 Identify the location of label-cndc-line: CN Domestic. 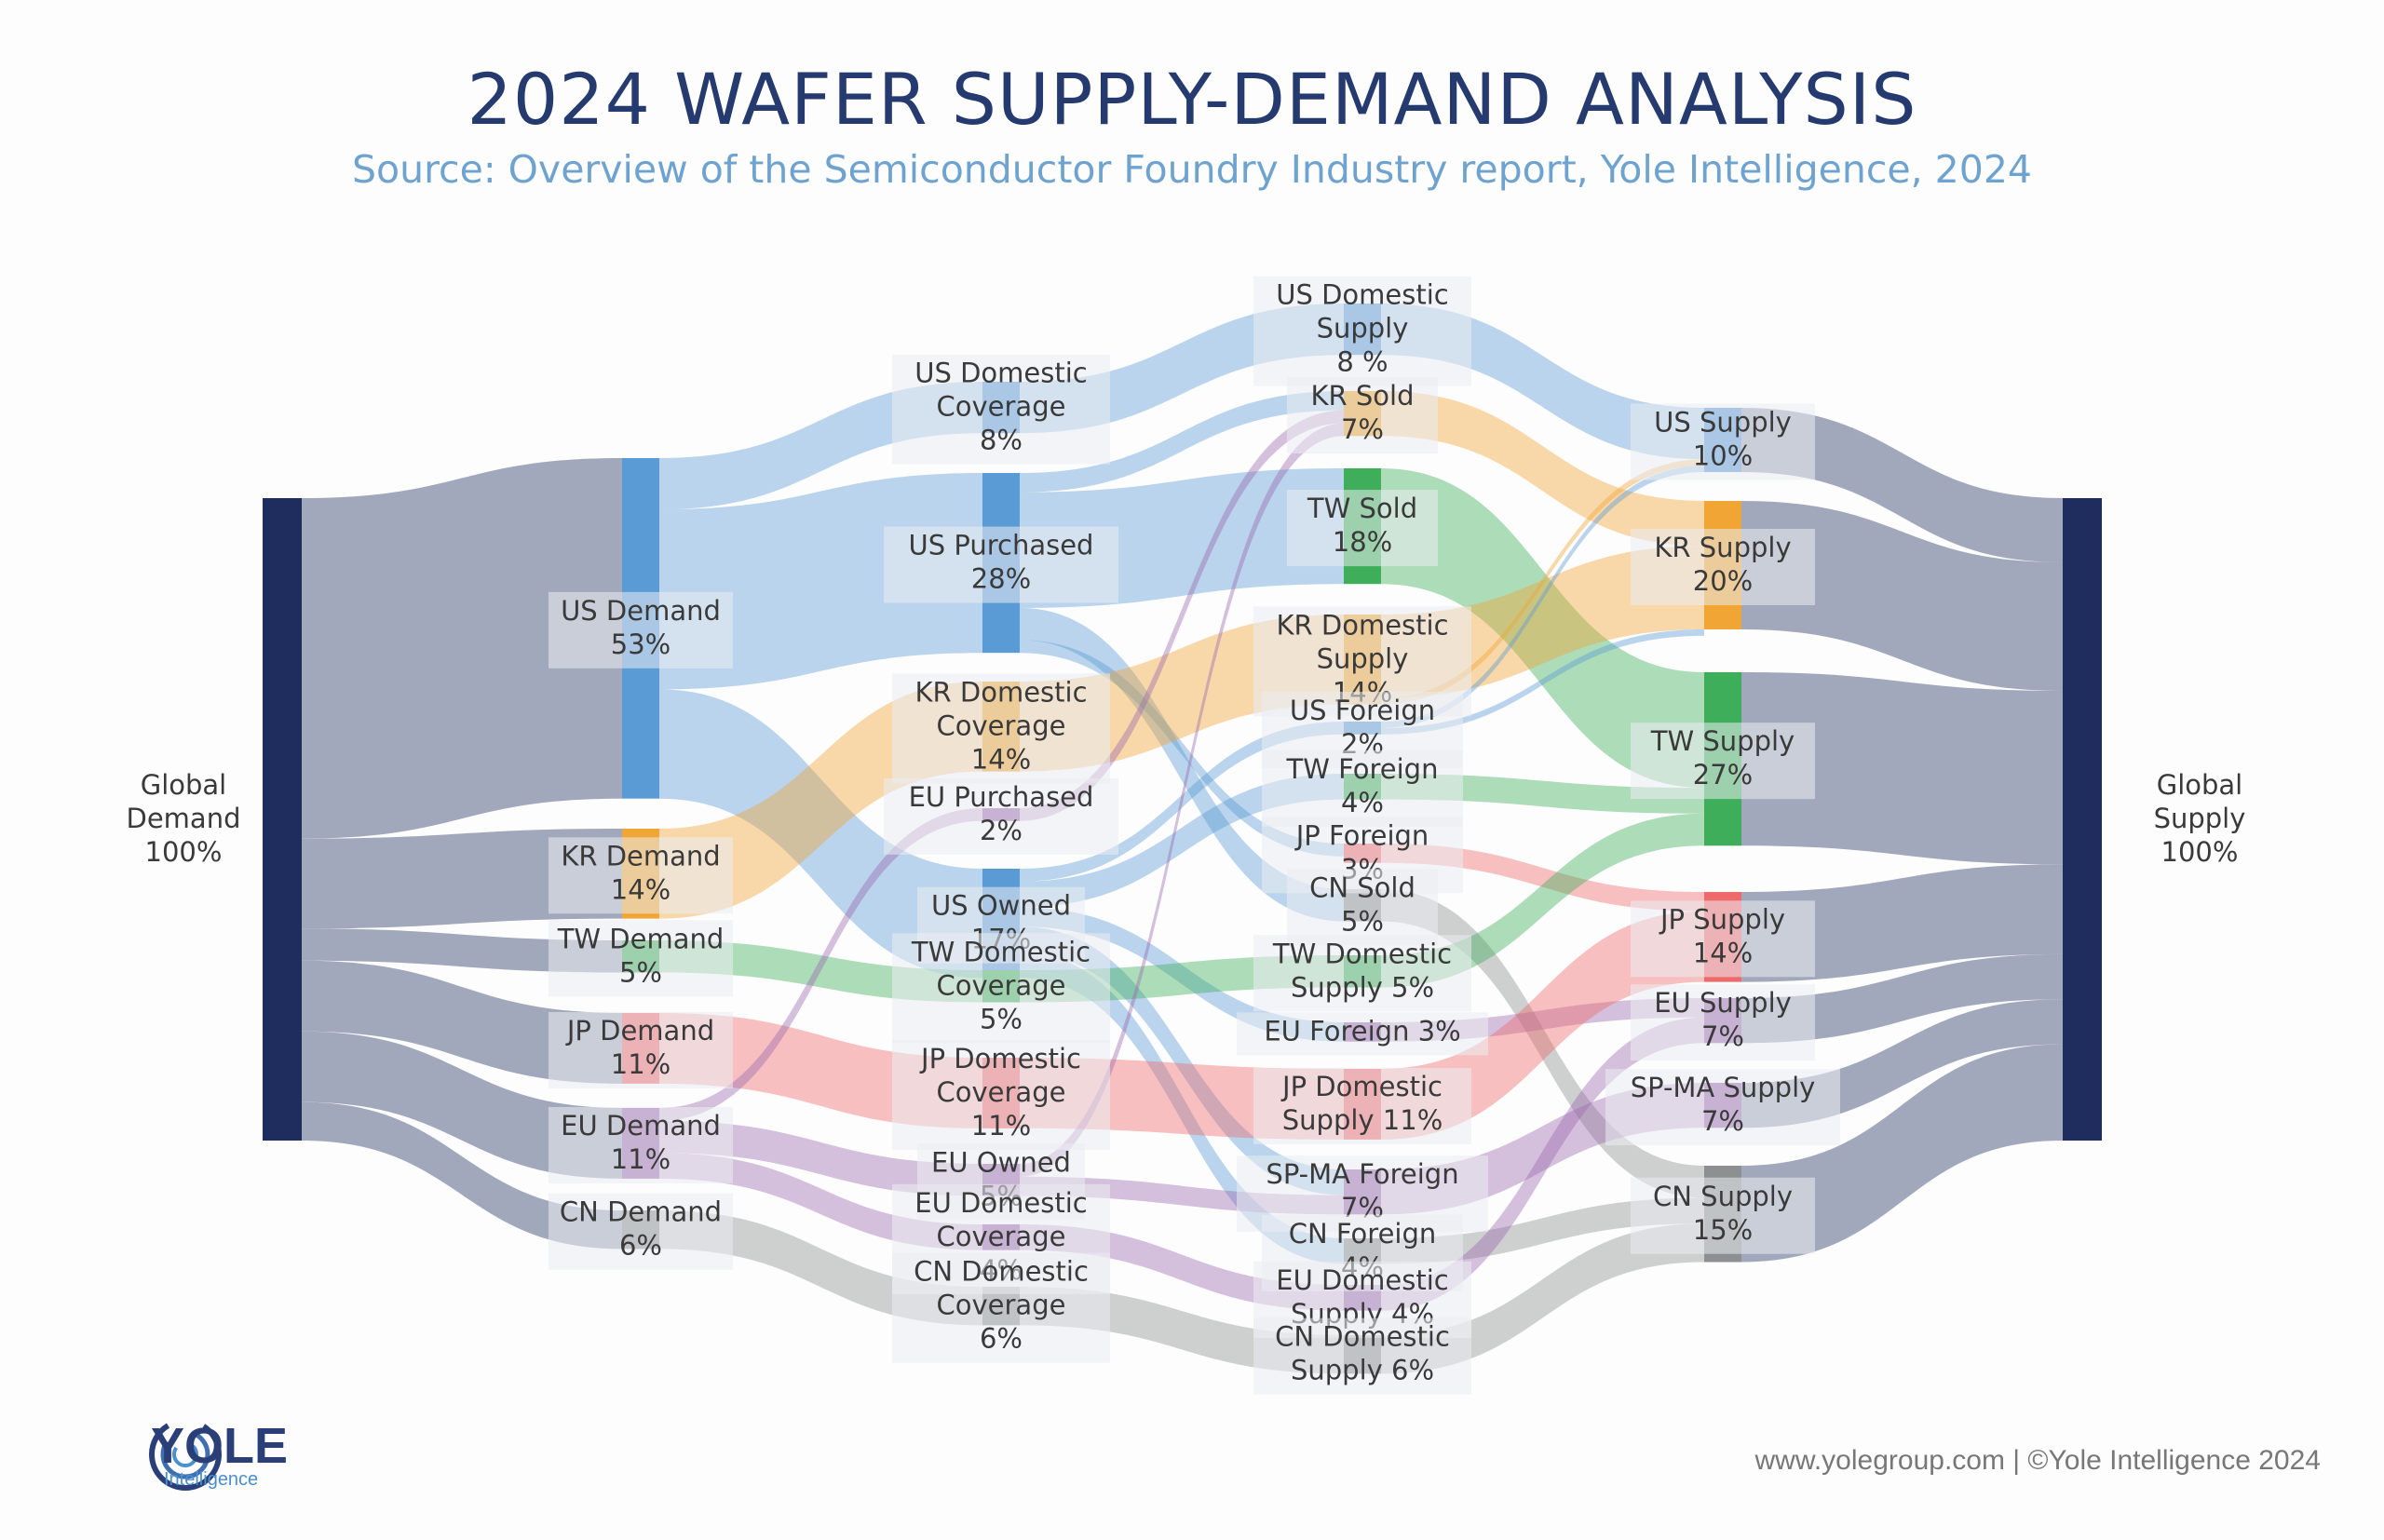
(1002, 1272).